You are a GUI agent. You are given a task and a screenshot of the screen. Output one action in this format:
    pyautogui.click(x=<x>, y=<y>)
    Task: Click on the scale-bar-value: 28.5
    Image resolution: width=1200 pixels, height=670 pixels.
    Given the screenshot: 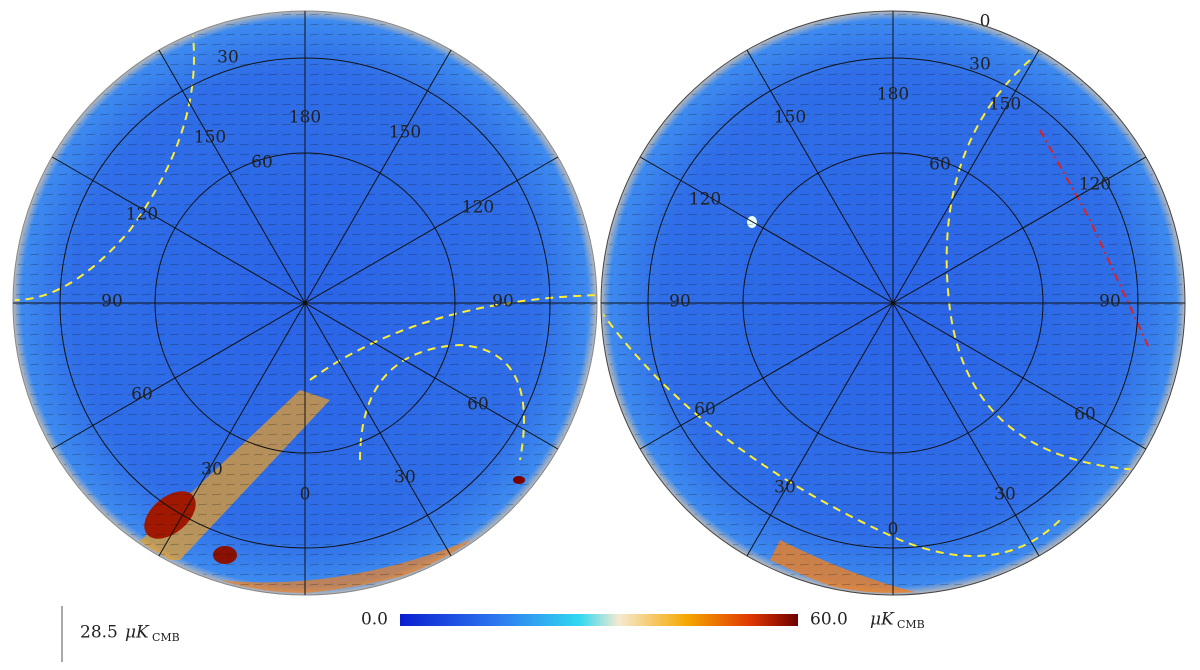 What is the action you would take?
    pyautogui.click(x=99, y=633)
    